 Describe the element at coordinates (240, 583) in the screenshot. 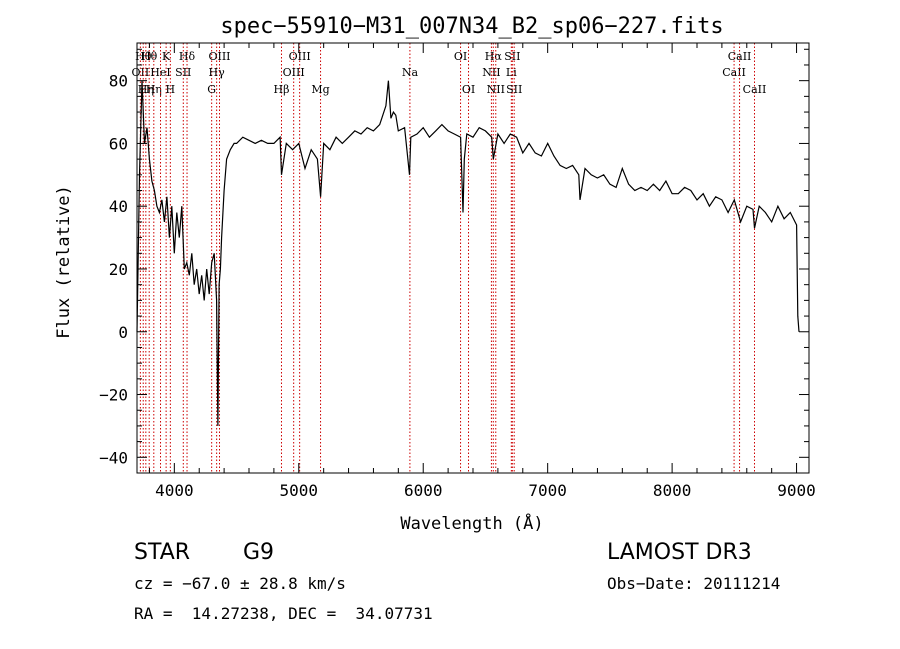

I see `redshift-velocity: cz = −67.0 ± 28.8 km/s` at that location.